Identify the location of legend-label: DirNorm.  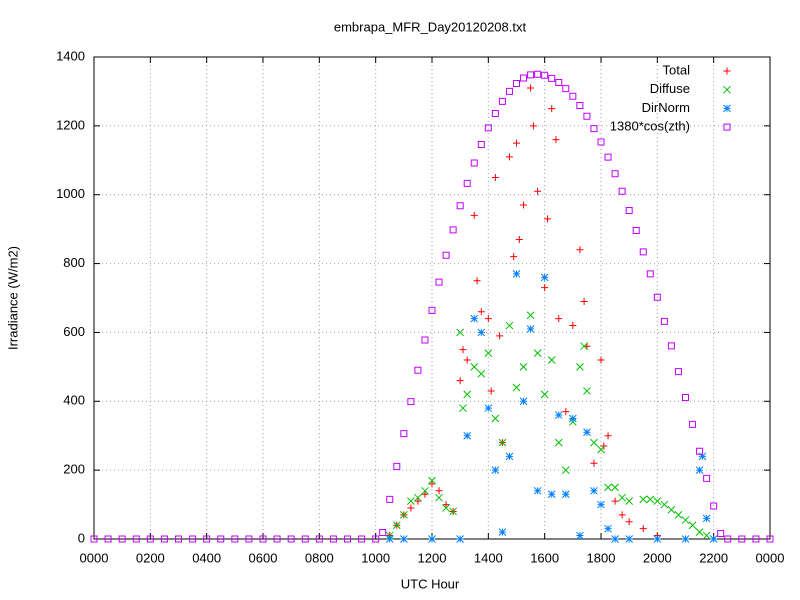
(666, 107).